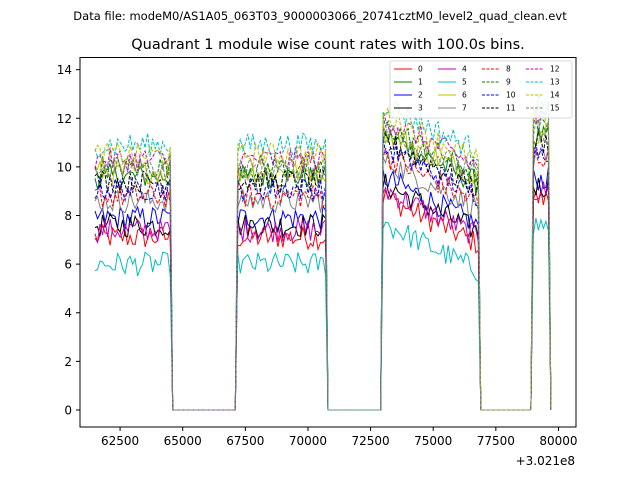  Describe the element at coordinates (64, 119) in the screenshot. I see `y-tick-label: 12` at that location.